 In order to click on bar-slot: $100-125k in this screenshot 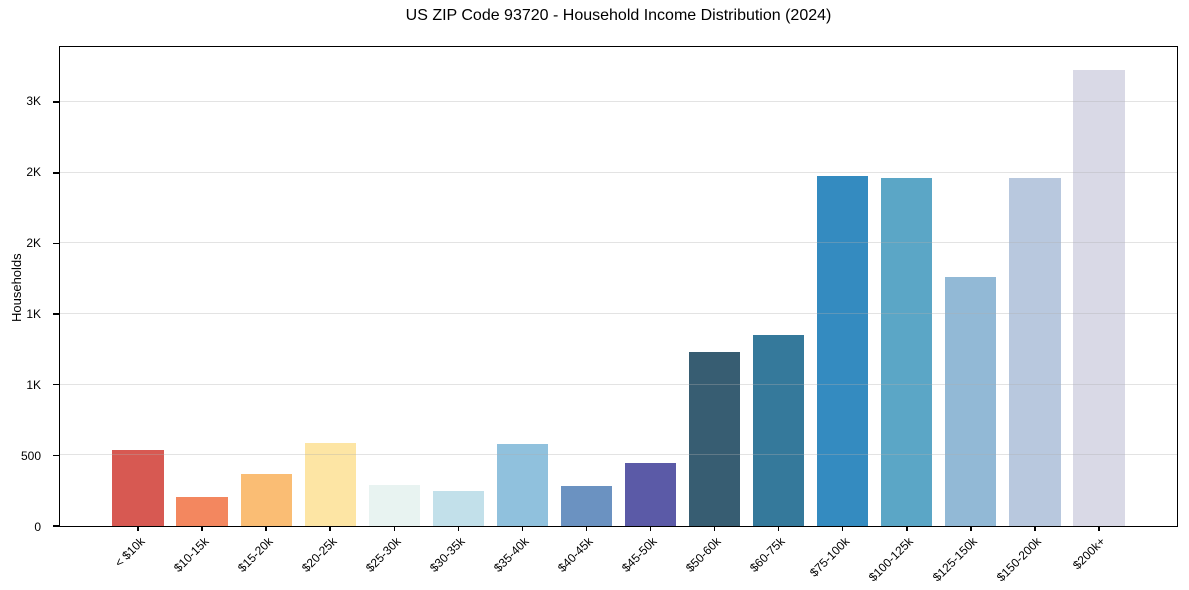, I will do `click(902, 315)`.